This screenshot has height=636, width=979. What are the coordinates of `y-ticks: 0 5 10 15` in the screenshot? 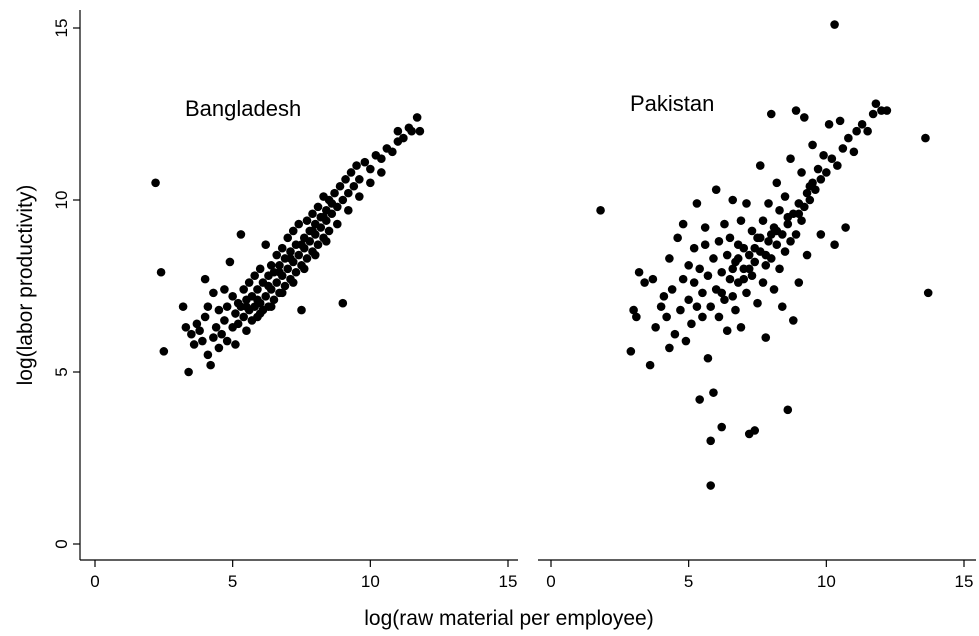 It's located at (66, 284).